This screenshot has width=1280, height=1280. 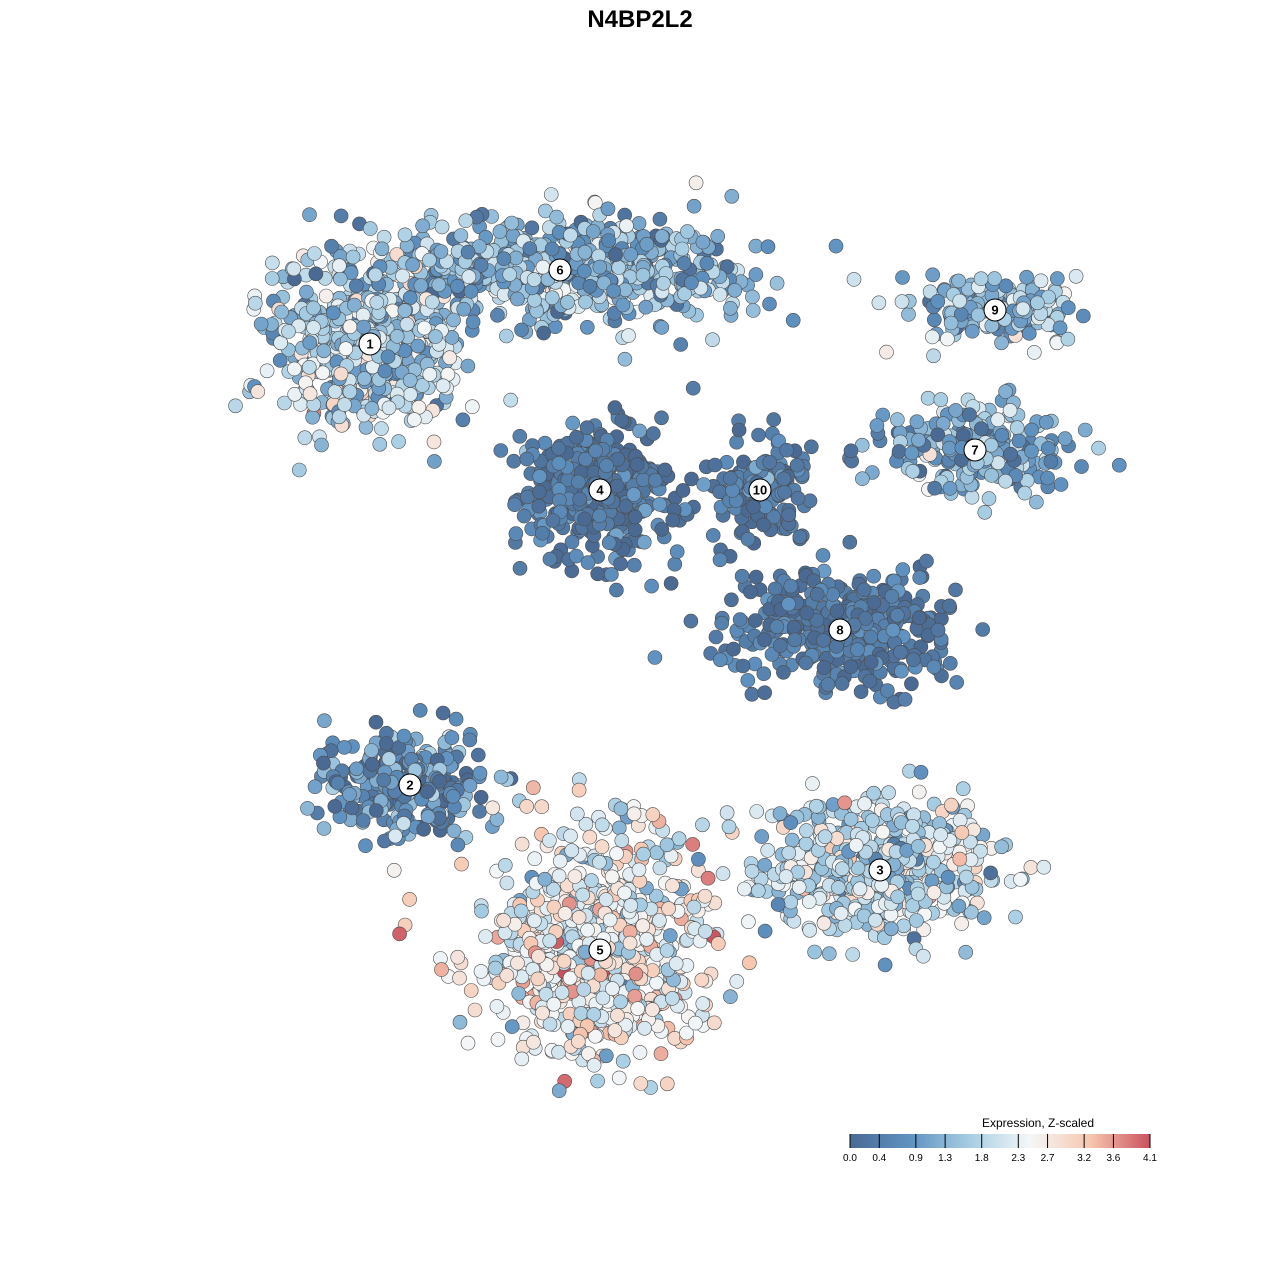 What do you see at coordinates (879, 1158) in the screenshot?
I see `colorbar-tick-label: 0.4` at bounding box center [879, 1158].